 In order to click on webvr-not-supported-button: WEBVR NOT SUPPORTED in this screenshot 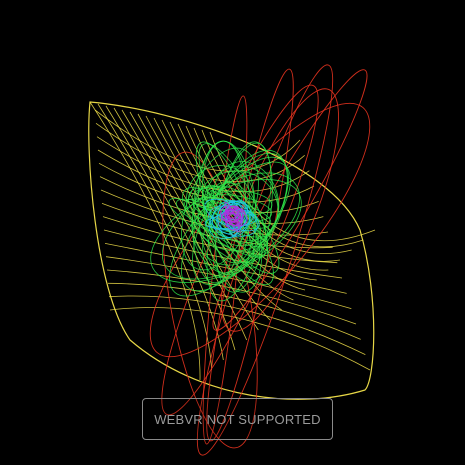, I will do `click(237, 419)`.